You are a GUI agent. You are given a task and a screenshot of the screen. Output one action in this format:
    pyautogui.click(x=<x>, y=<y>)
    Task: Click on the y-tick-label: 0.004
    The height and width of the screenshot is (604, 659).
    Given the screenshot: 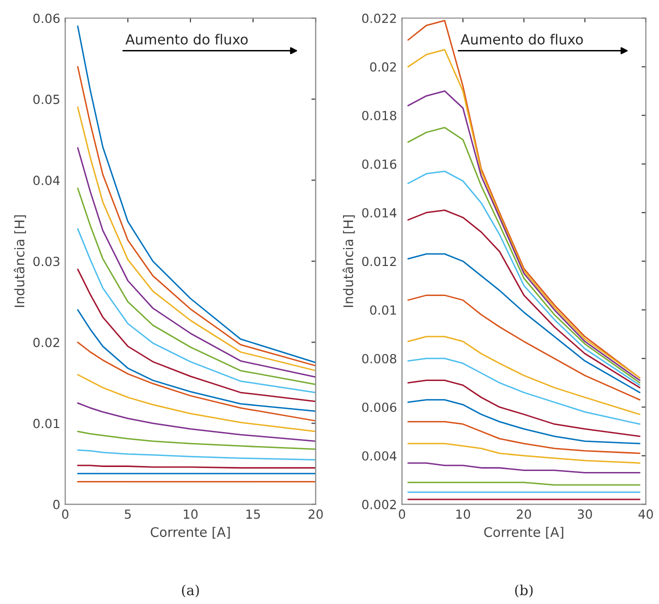 What is the action you would take?
    pyautogui.click(x=379, y=456)
    